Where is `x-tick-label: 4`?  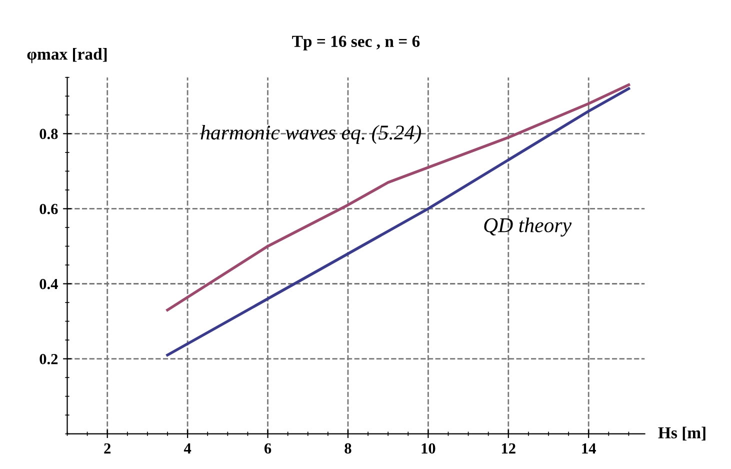 x-tick-label: 4 is located at coordinates (188, 448).